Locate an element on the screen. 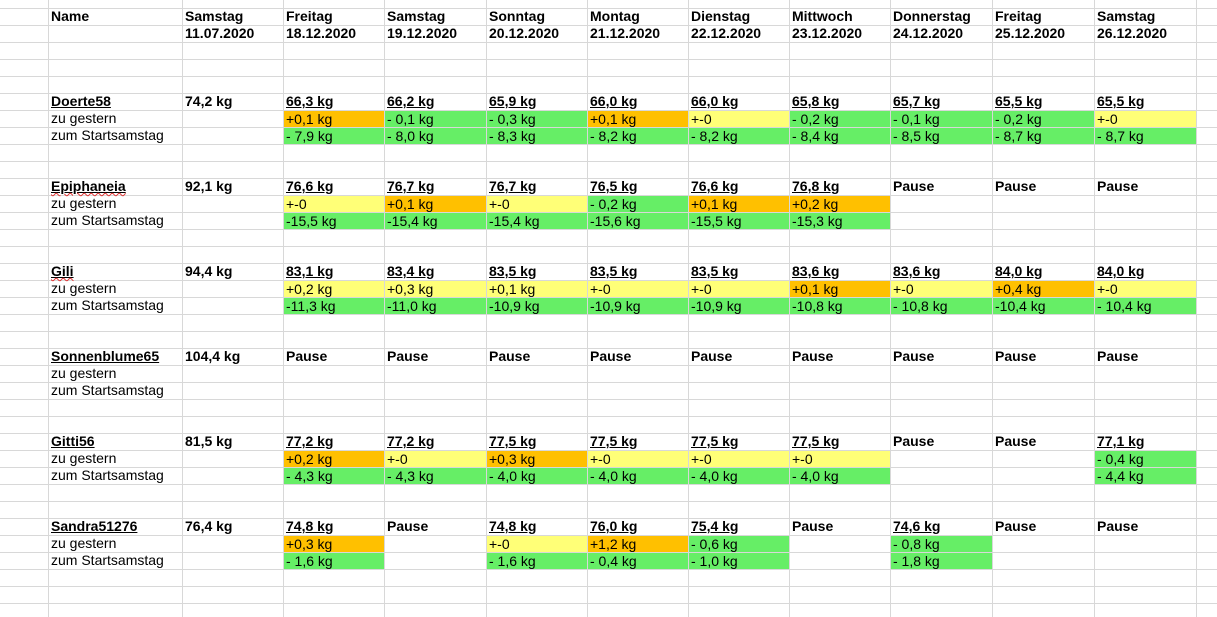 Image resolution: width=1217 pixels, height=617 pixels. weight-cell: 65,5 kg is located at coordinates (1145, 101).